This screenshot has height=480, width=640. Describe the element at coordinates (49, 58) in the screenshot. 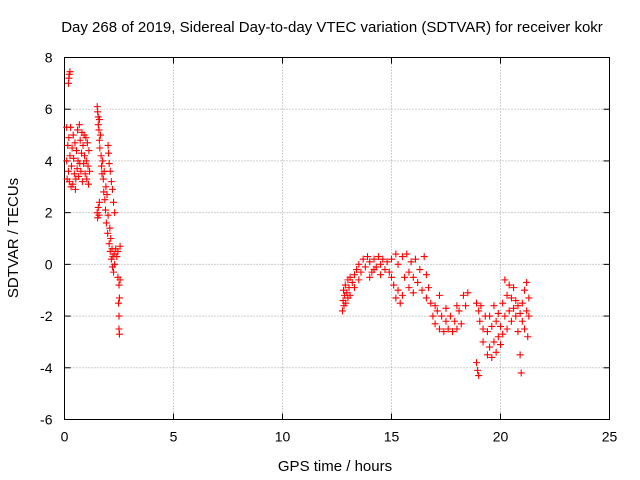

I see `y-tick-label: 8` at that location.